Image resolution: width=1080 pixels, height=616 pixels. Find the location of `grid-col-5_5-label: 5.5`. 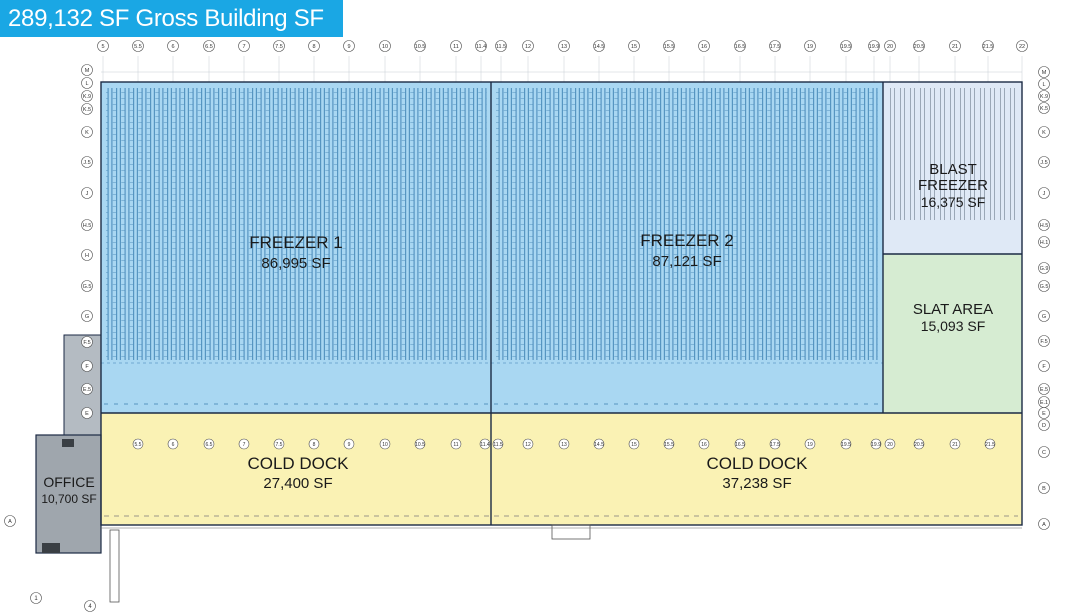

grid-col-5_5-label: 5.5 is located at coordinates (138, 47).